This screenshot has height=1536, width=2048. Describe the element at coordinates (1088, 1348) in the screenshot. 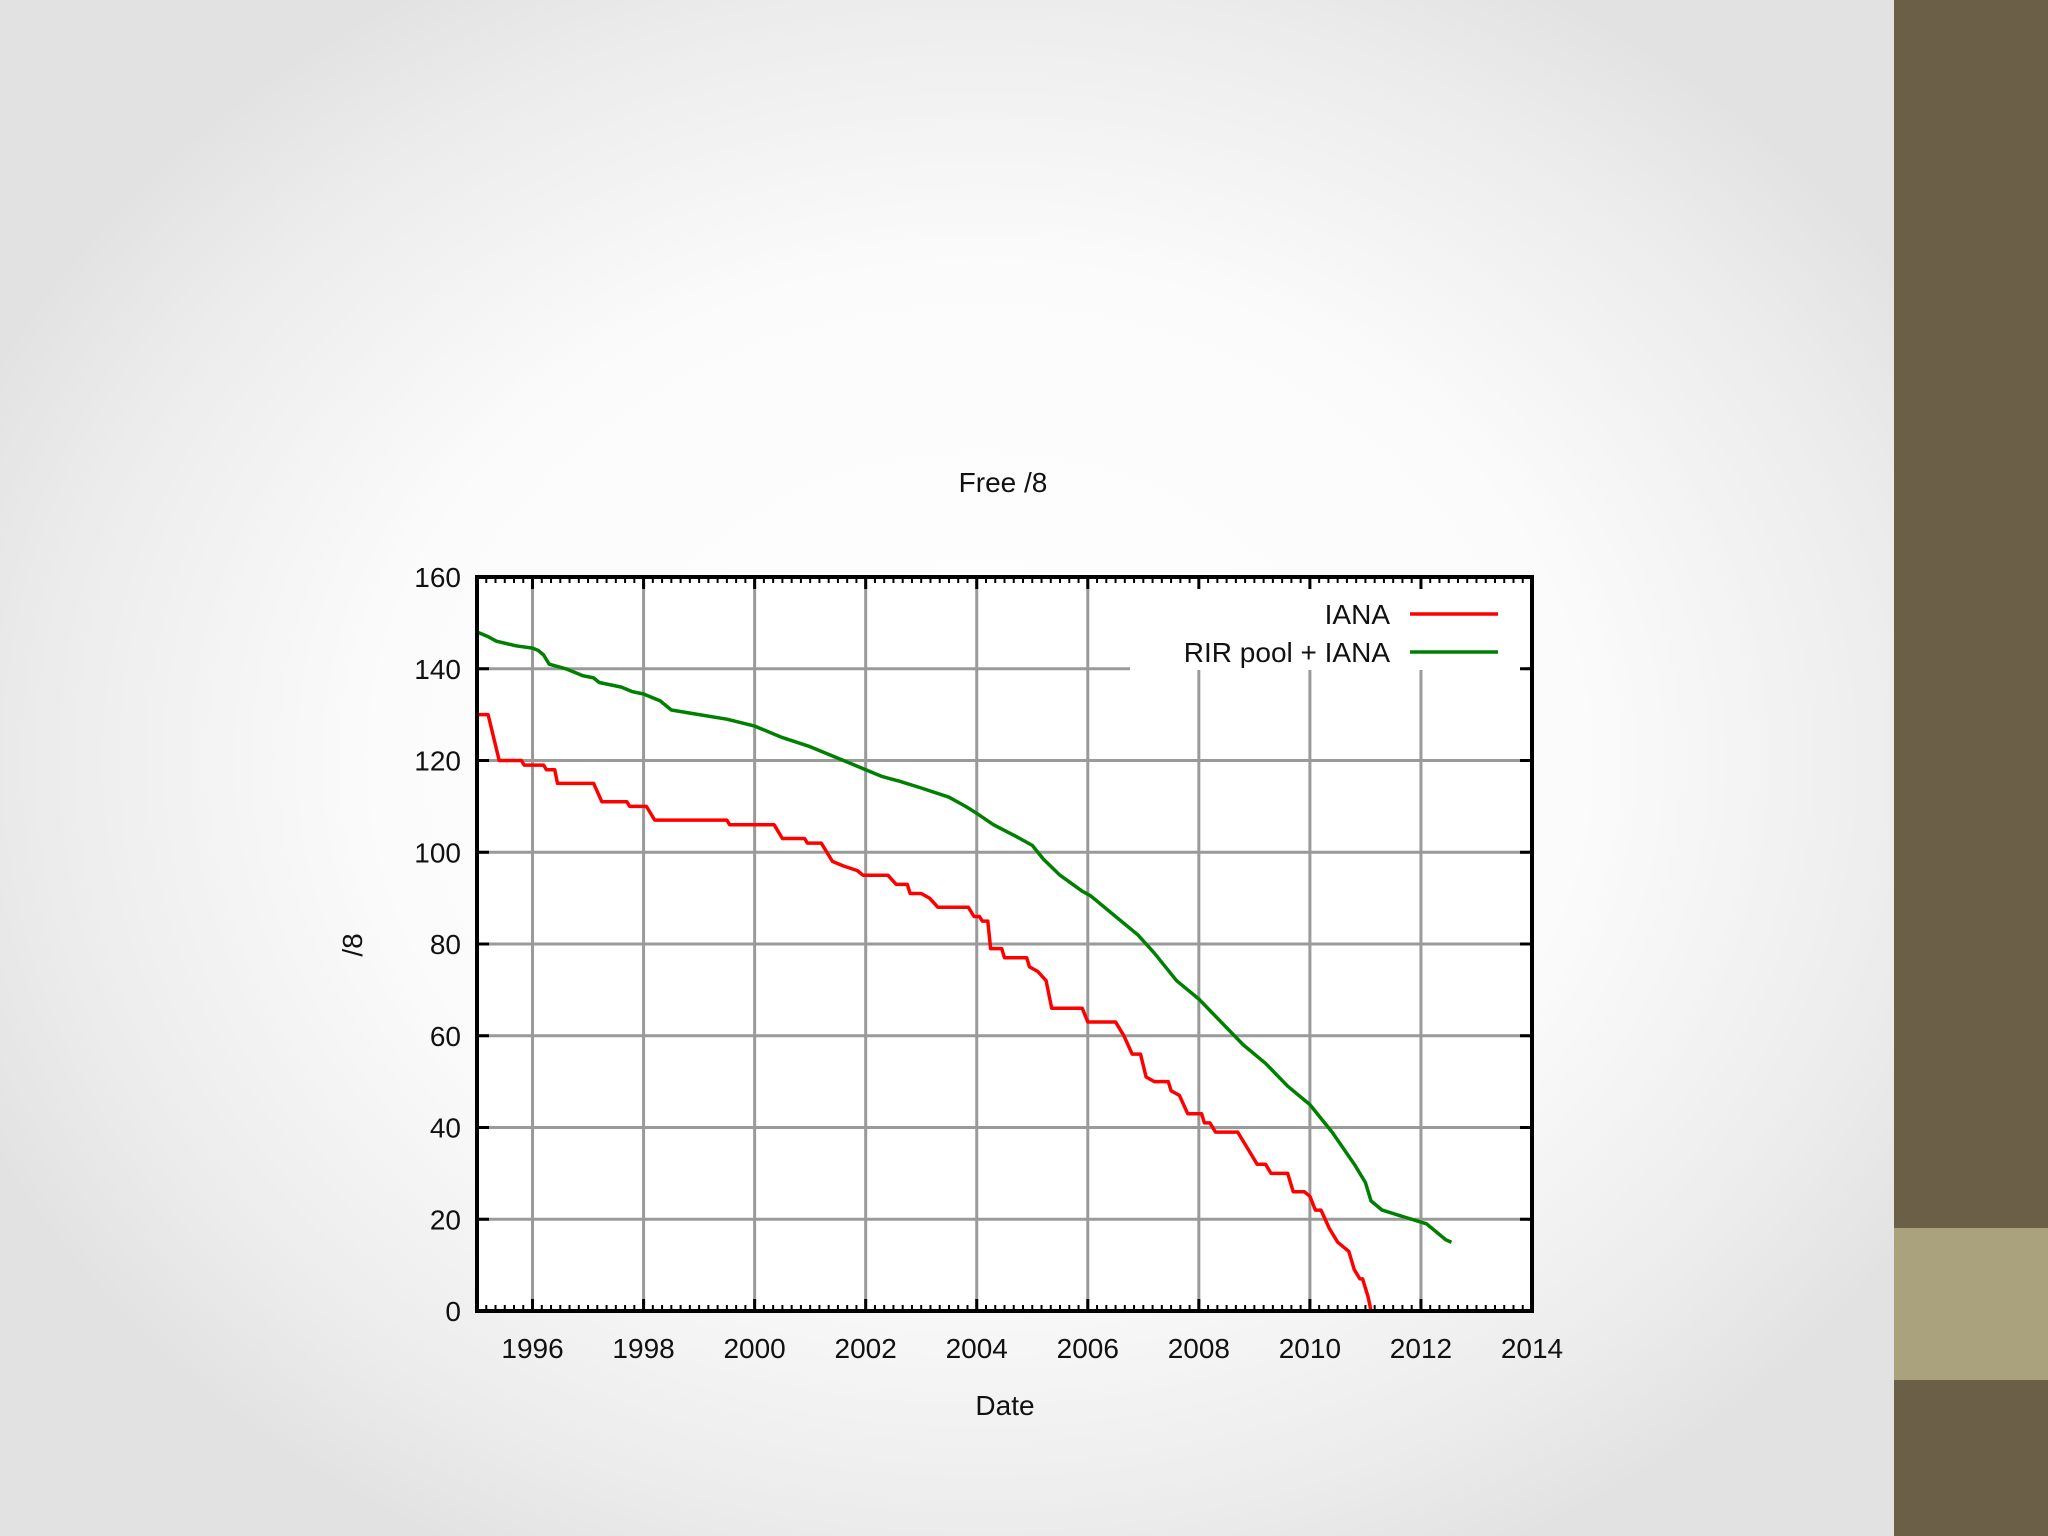

I see `x-tick-label: 2006` at that location.